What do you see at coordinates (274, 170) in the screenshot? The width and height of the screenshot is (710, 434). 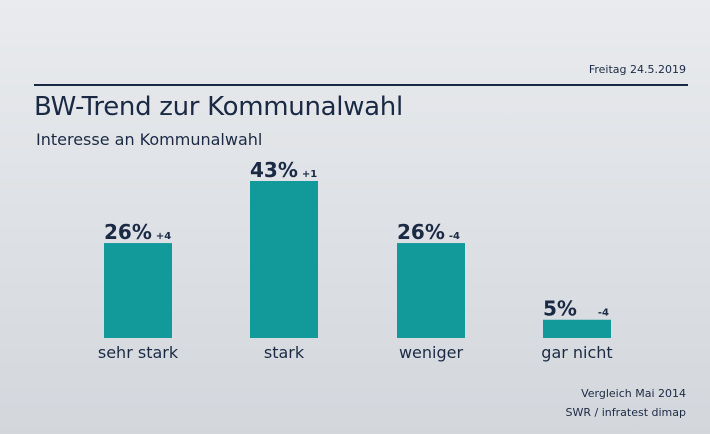 I see `value-label-1: 43%` at bounding box center [274, 170].